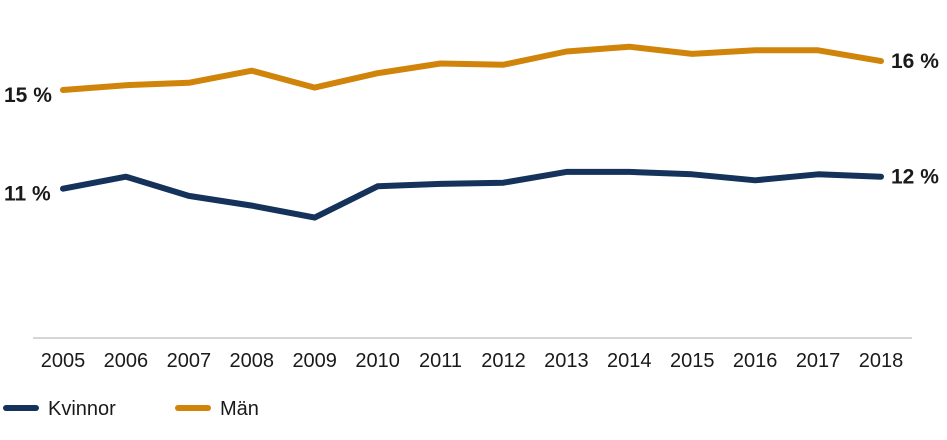 The height and width of the screenshot is (440, 947). I want to click on x-tick-label-2009: 2009, so click(314, 361).